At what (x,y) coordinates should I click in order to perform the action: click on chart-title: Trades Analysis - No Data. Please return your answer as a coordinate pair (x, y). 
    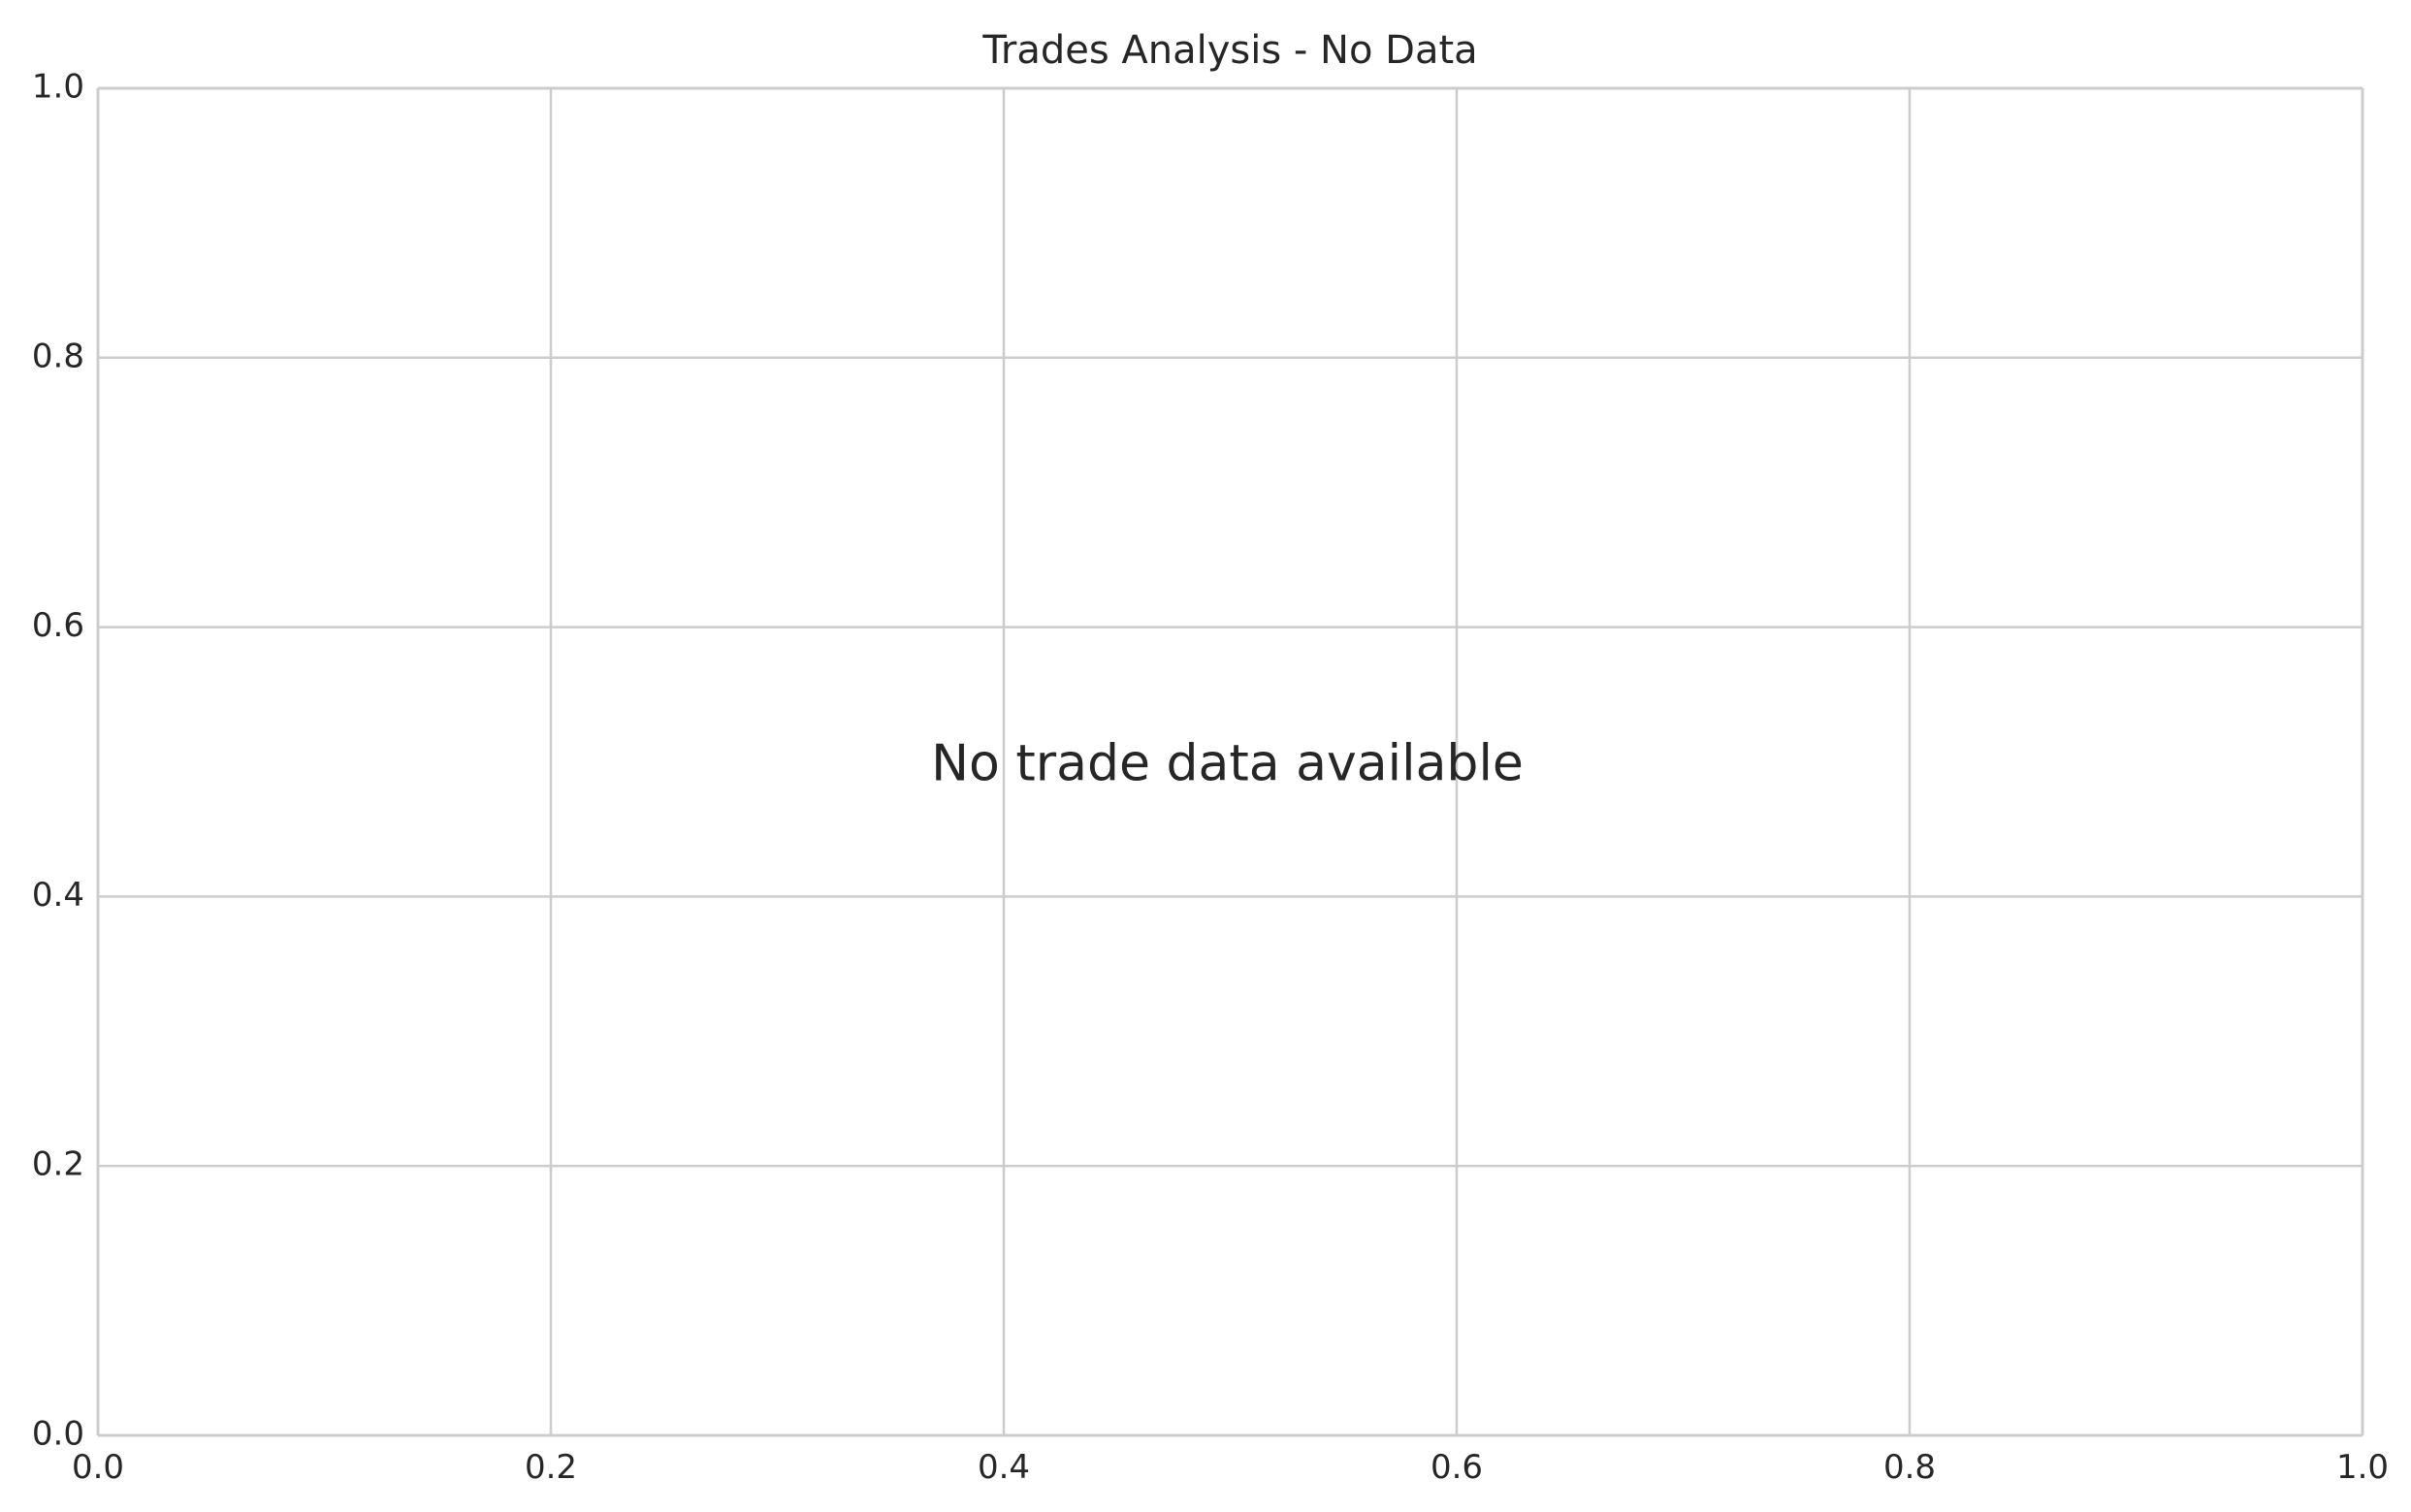
    Looking at the image, I should click on (1229, 50).